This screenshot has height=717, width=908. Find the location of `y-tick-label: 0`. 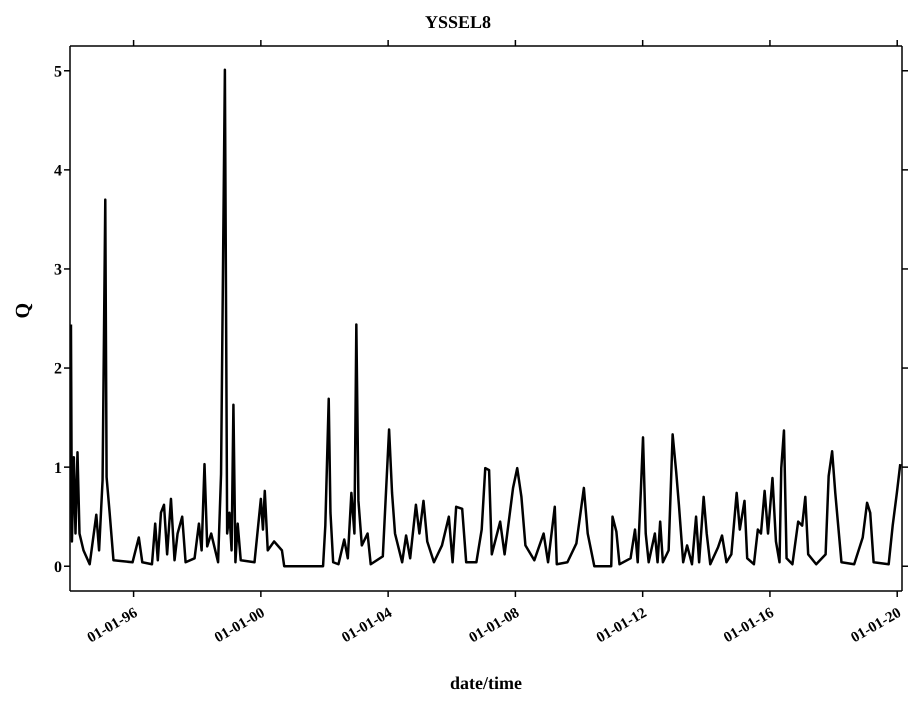

y-tick-label: 0 is located at coordinates (58, 567).